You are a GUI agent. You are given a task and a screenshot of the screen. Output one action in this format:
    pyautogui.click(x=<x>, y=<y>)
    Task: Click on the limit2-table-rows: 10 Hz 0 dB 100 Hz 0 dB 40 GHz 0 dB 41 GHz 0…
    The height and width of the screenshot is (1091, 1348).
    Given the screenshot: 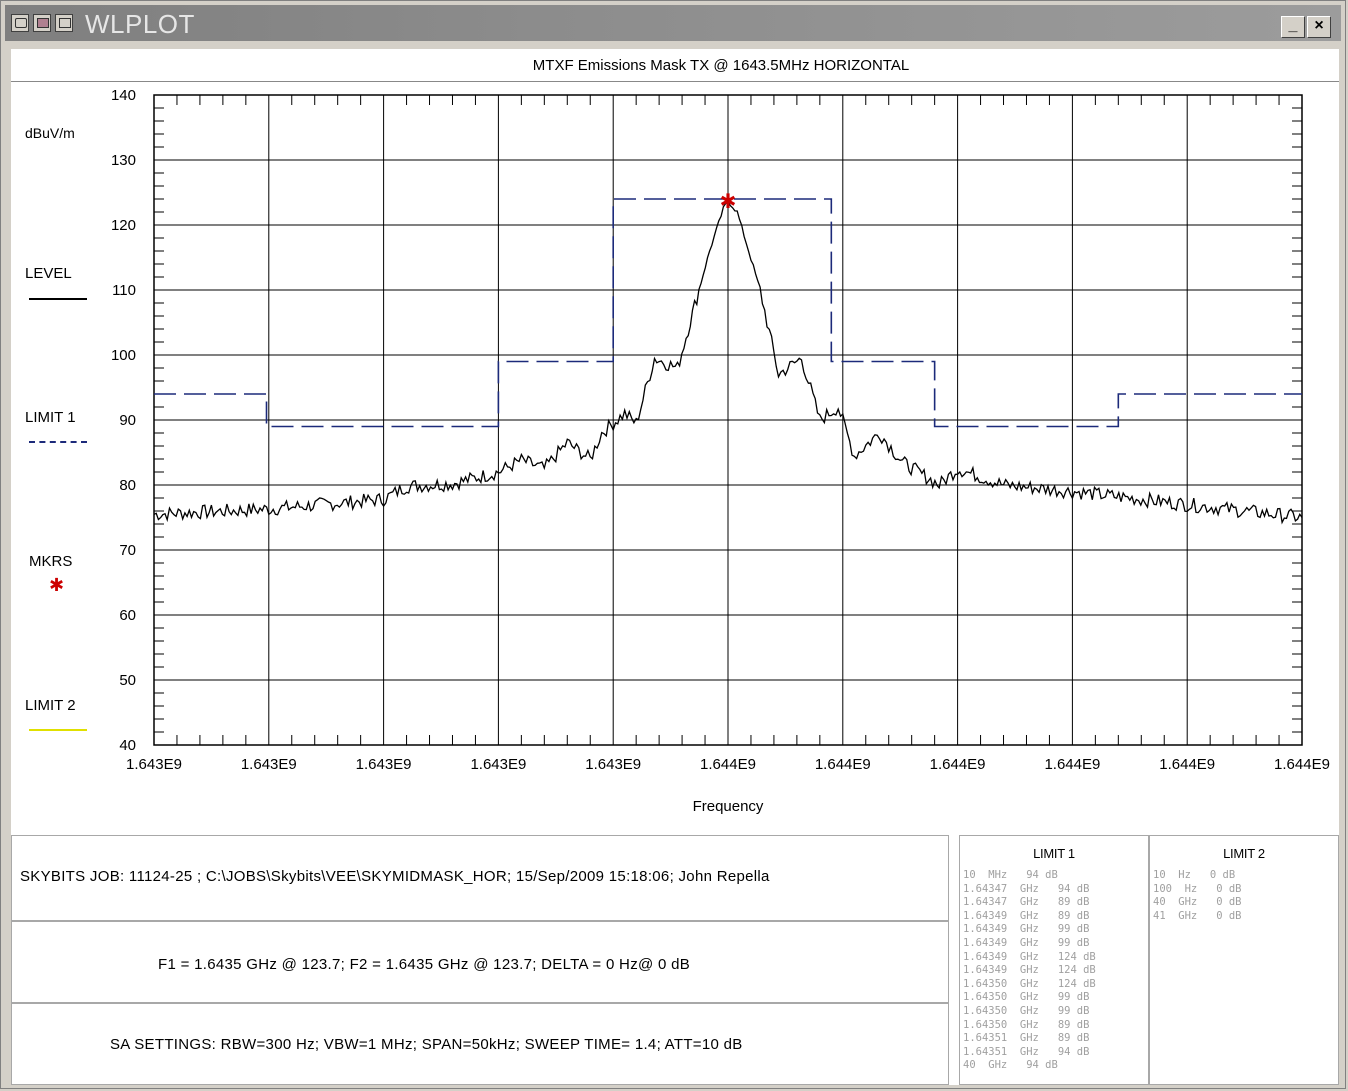 What is the action you would take?
    pyautogui.click(x=1197, y=896)
    